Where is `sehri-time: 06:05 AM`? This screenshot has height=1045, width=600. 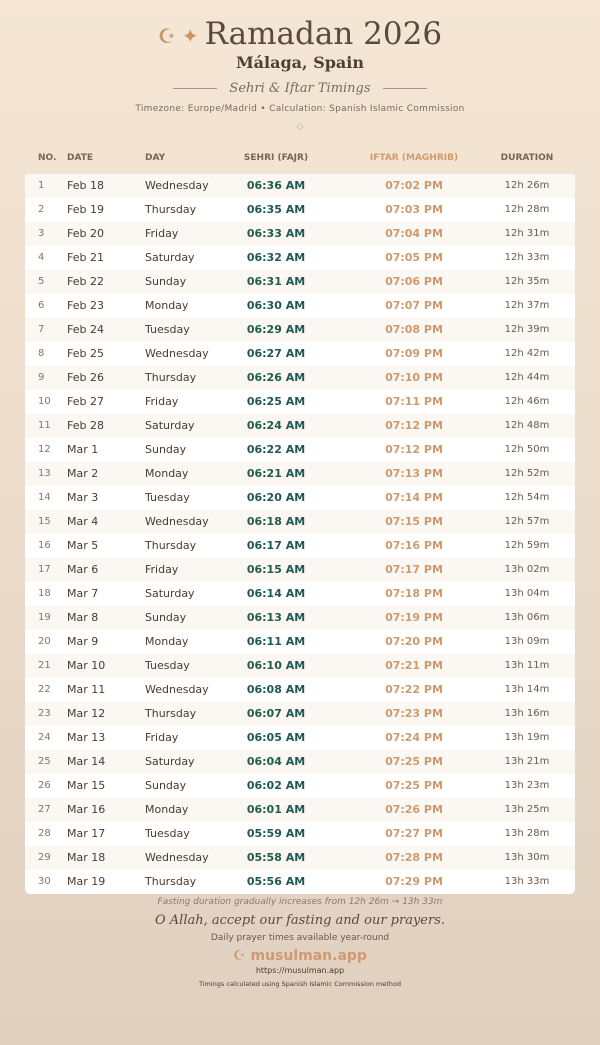
sehri-time: 06:05 AM is located at coordinates (276, 737).